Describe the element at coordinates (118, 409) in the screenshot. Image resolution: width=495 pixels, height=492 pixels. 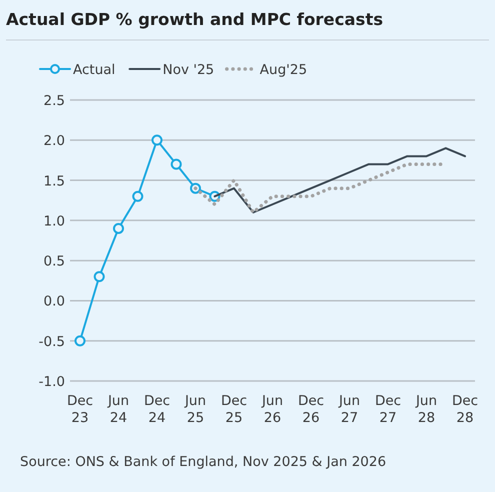
I see `x-tick-label: Jun 24` at that location.